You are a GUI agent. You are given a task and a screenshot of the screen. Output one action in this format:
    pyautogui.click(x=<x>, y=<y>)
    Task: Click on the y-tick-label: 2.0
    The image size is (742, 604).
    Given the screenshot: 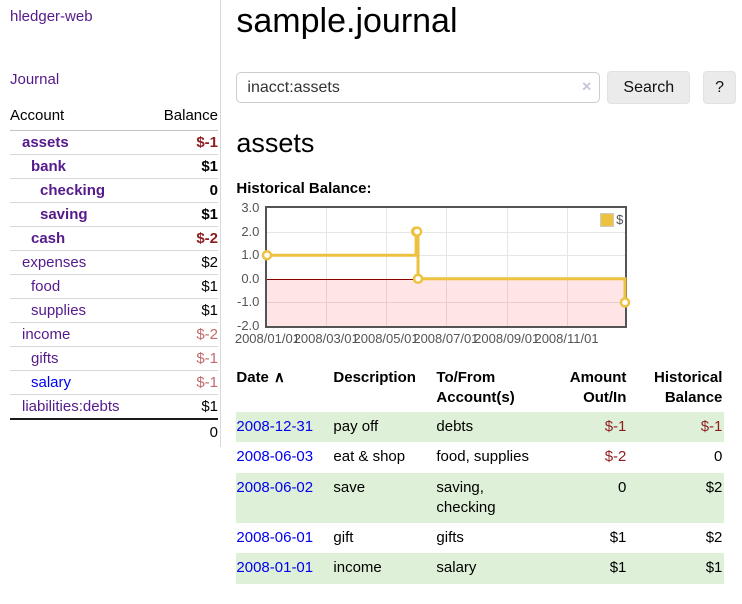 What is the action you would take?
    pyautogui.click(x=250, y=231)
    